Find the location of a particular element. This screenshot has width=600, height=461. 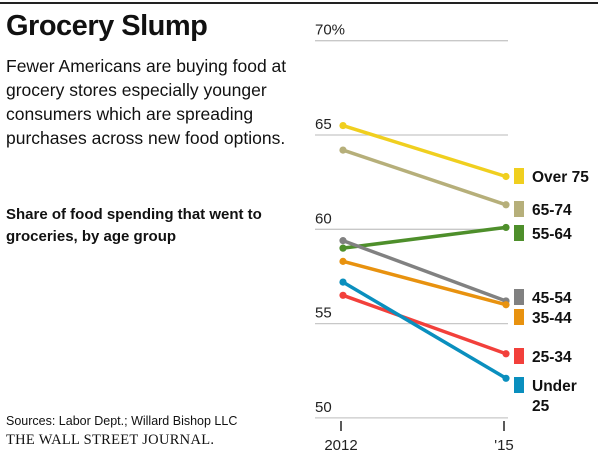

source-note: Sources: Labor Dept.; Willard Bishop LLC is located at coordinates (122, 421).